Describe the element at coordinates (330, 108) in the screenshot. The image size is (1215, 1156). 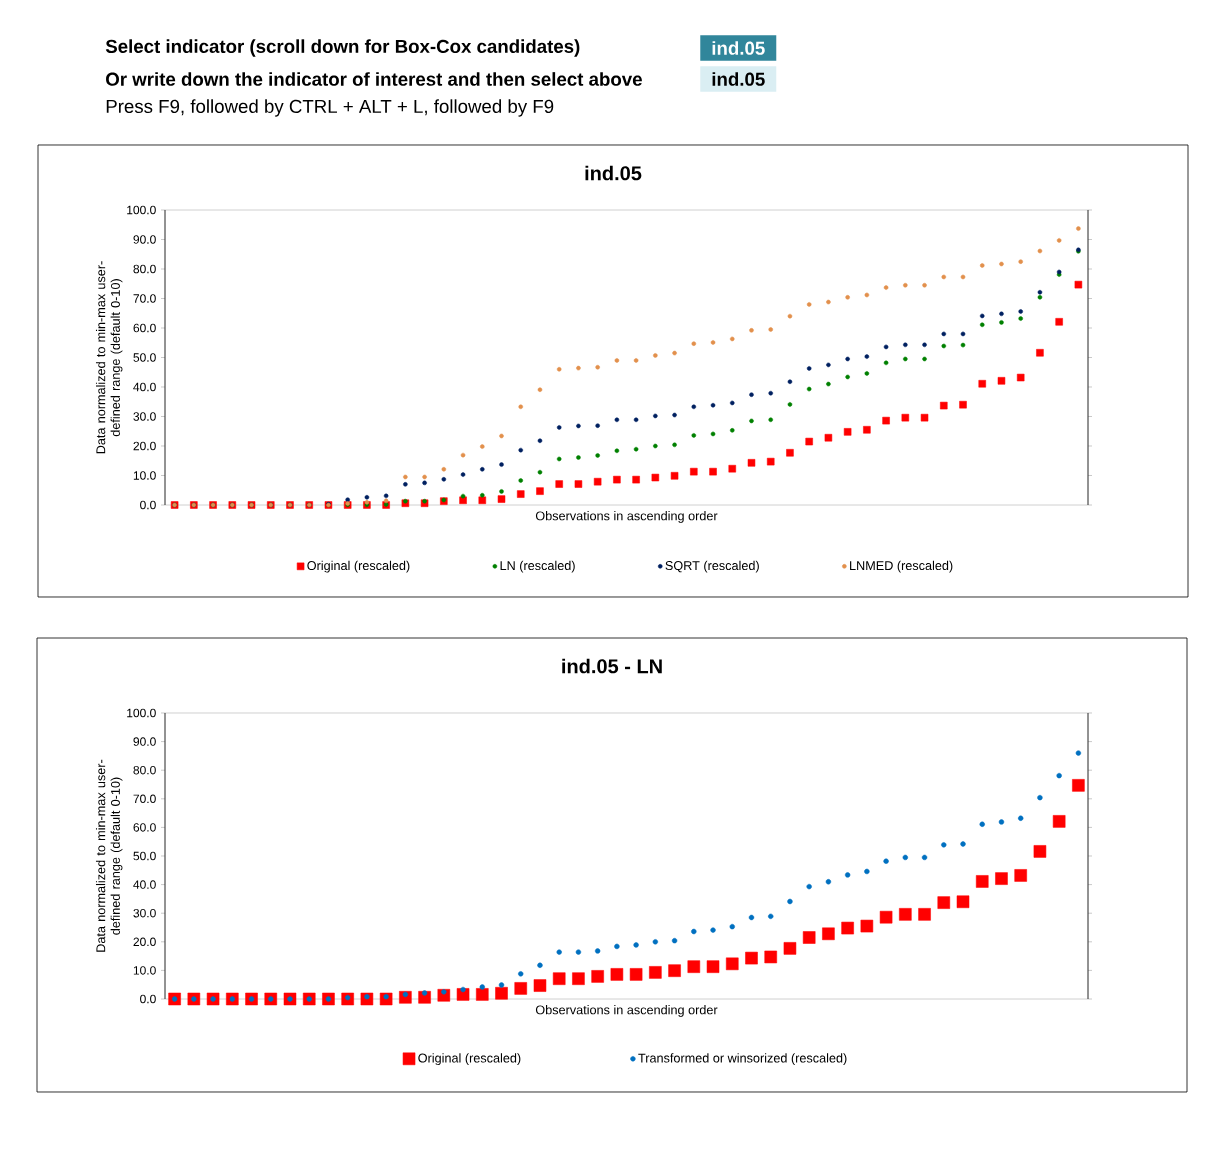
I see `text: Press F9, followed by CTRL + ALT + L, followed by F9` at that location.